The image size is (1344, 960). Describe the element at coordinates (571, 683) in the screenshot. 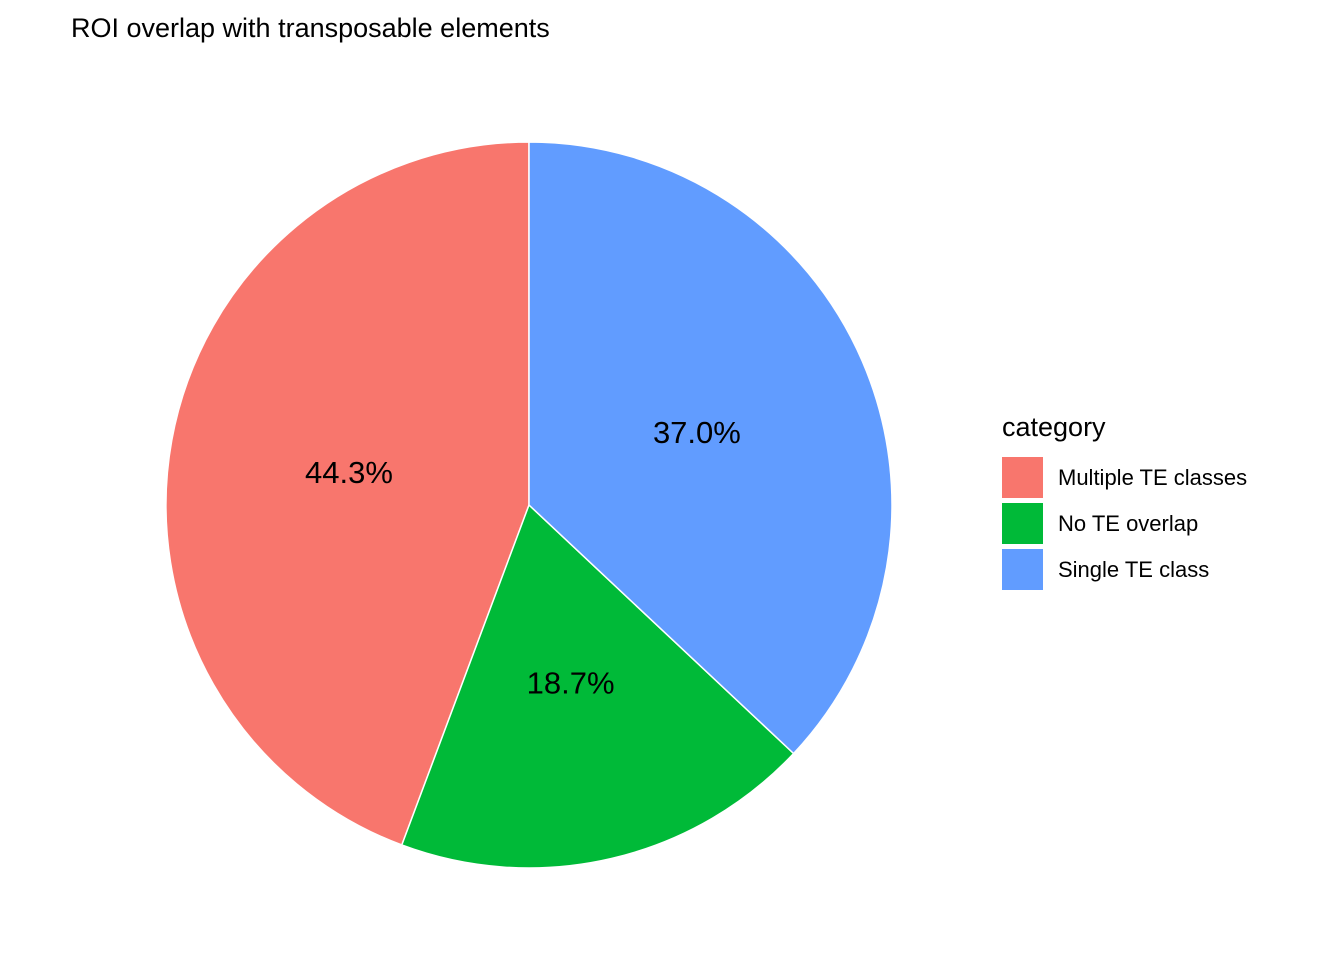

I see `pie-slice-percent-label: 18.7%` at that location.